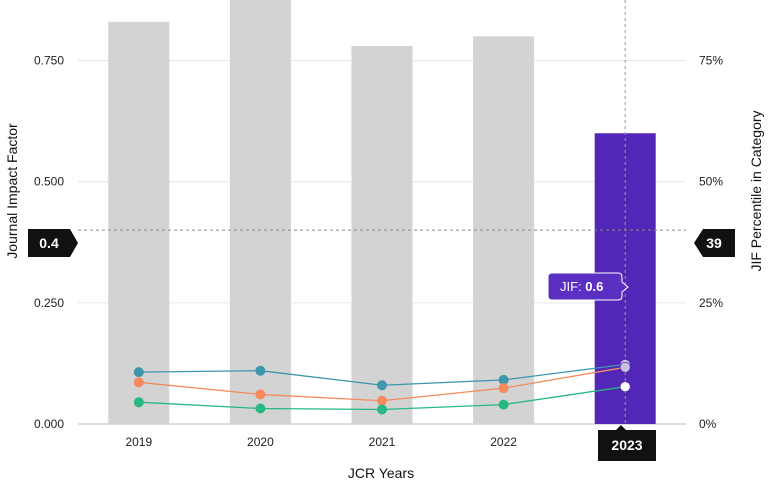 The height and width of the screenshot is (489, 768). I want to click on y-tick-label: 0.750, so click(49, 61).